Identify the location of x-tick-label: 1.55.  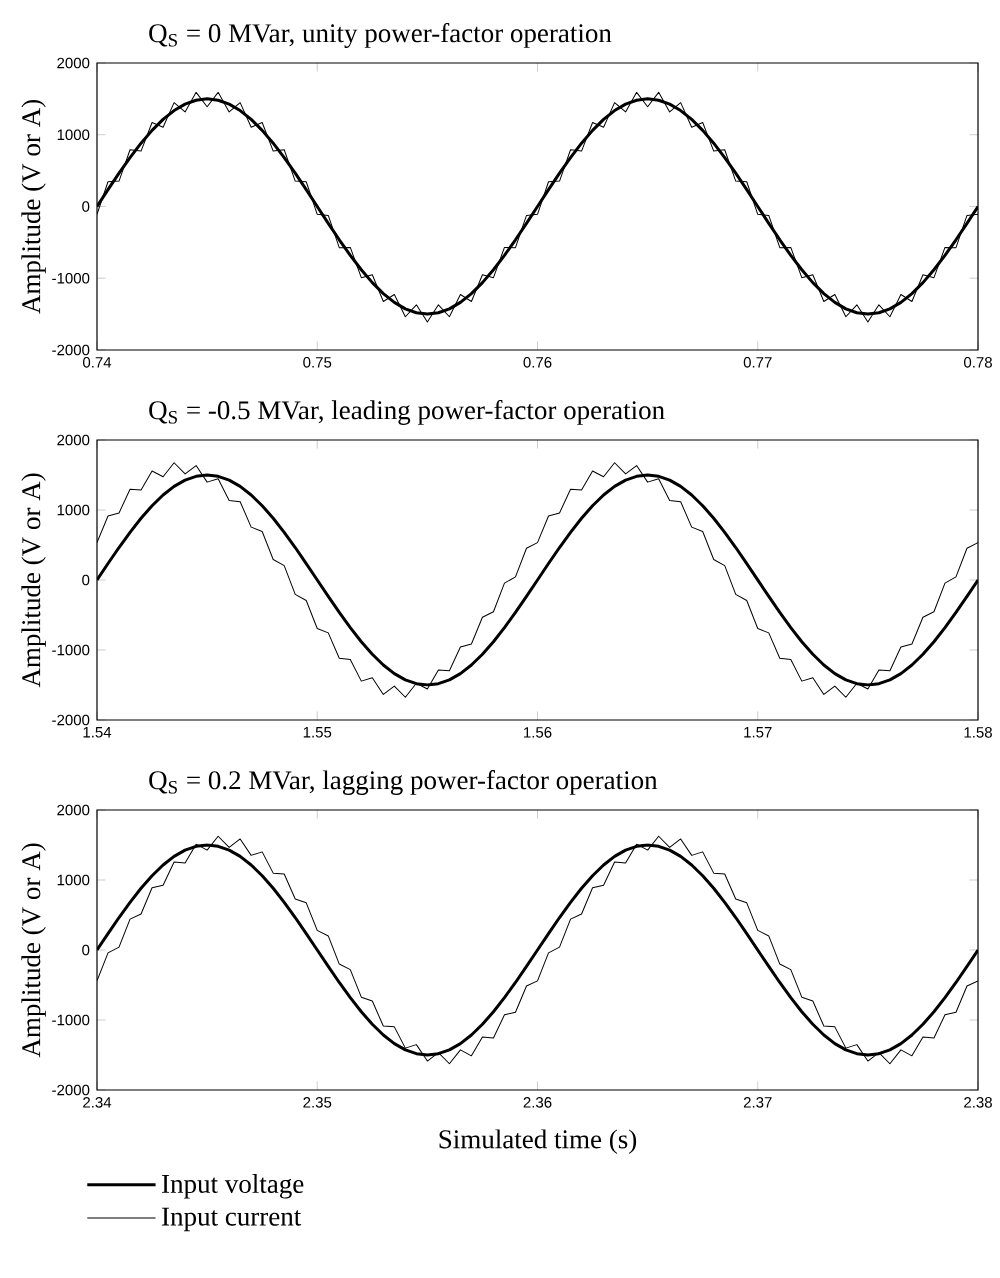
(317, 732).